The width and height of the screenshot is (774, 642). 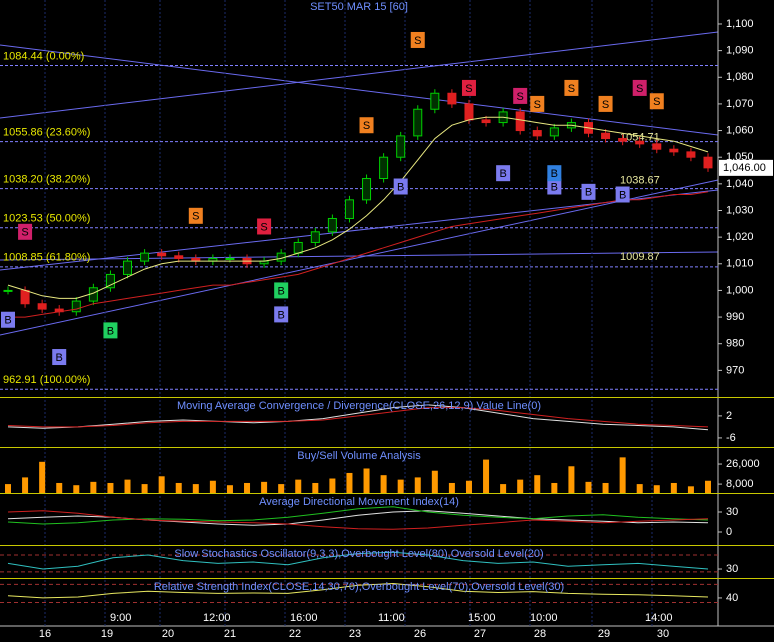 What do you see at coordinates (304, 618) in the screenshot?
I see `x-time-label: 16:00` at bounding box center [304, 618].